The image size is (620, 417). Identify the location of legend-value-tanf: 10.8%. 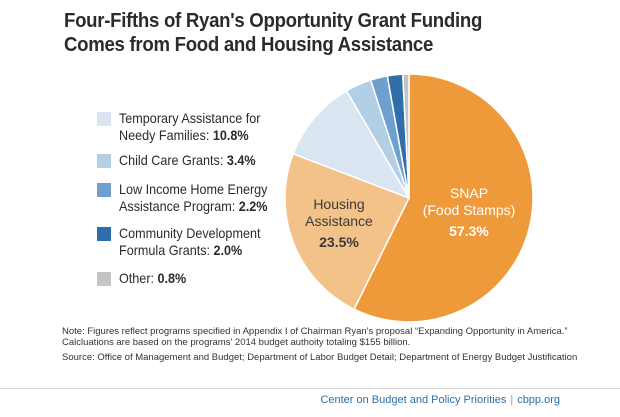
(230, 135).